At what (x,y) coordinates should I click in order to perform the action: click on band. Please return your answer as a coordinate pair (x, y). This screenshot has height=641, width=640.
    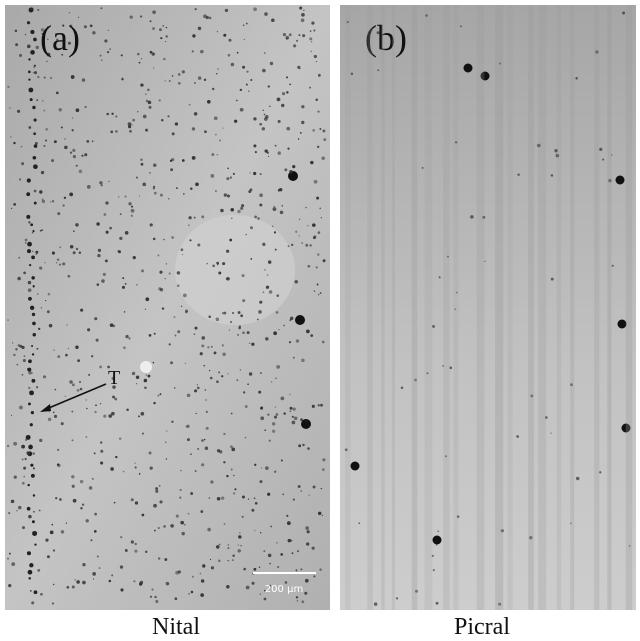
    Looking at the image, I should click on (609, 307).